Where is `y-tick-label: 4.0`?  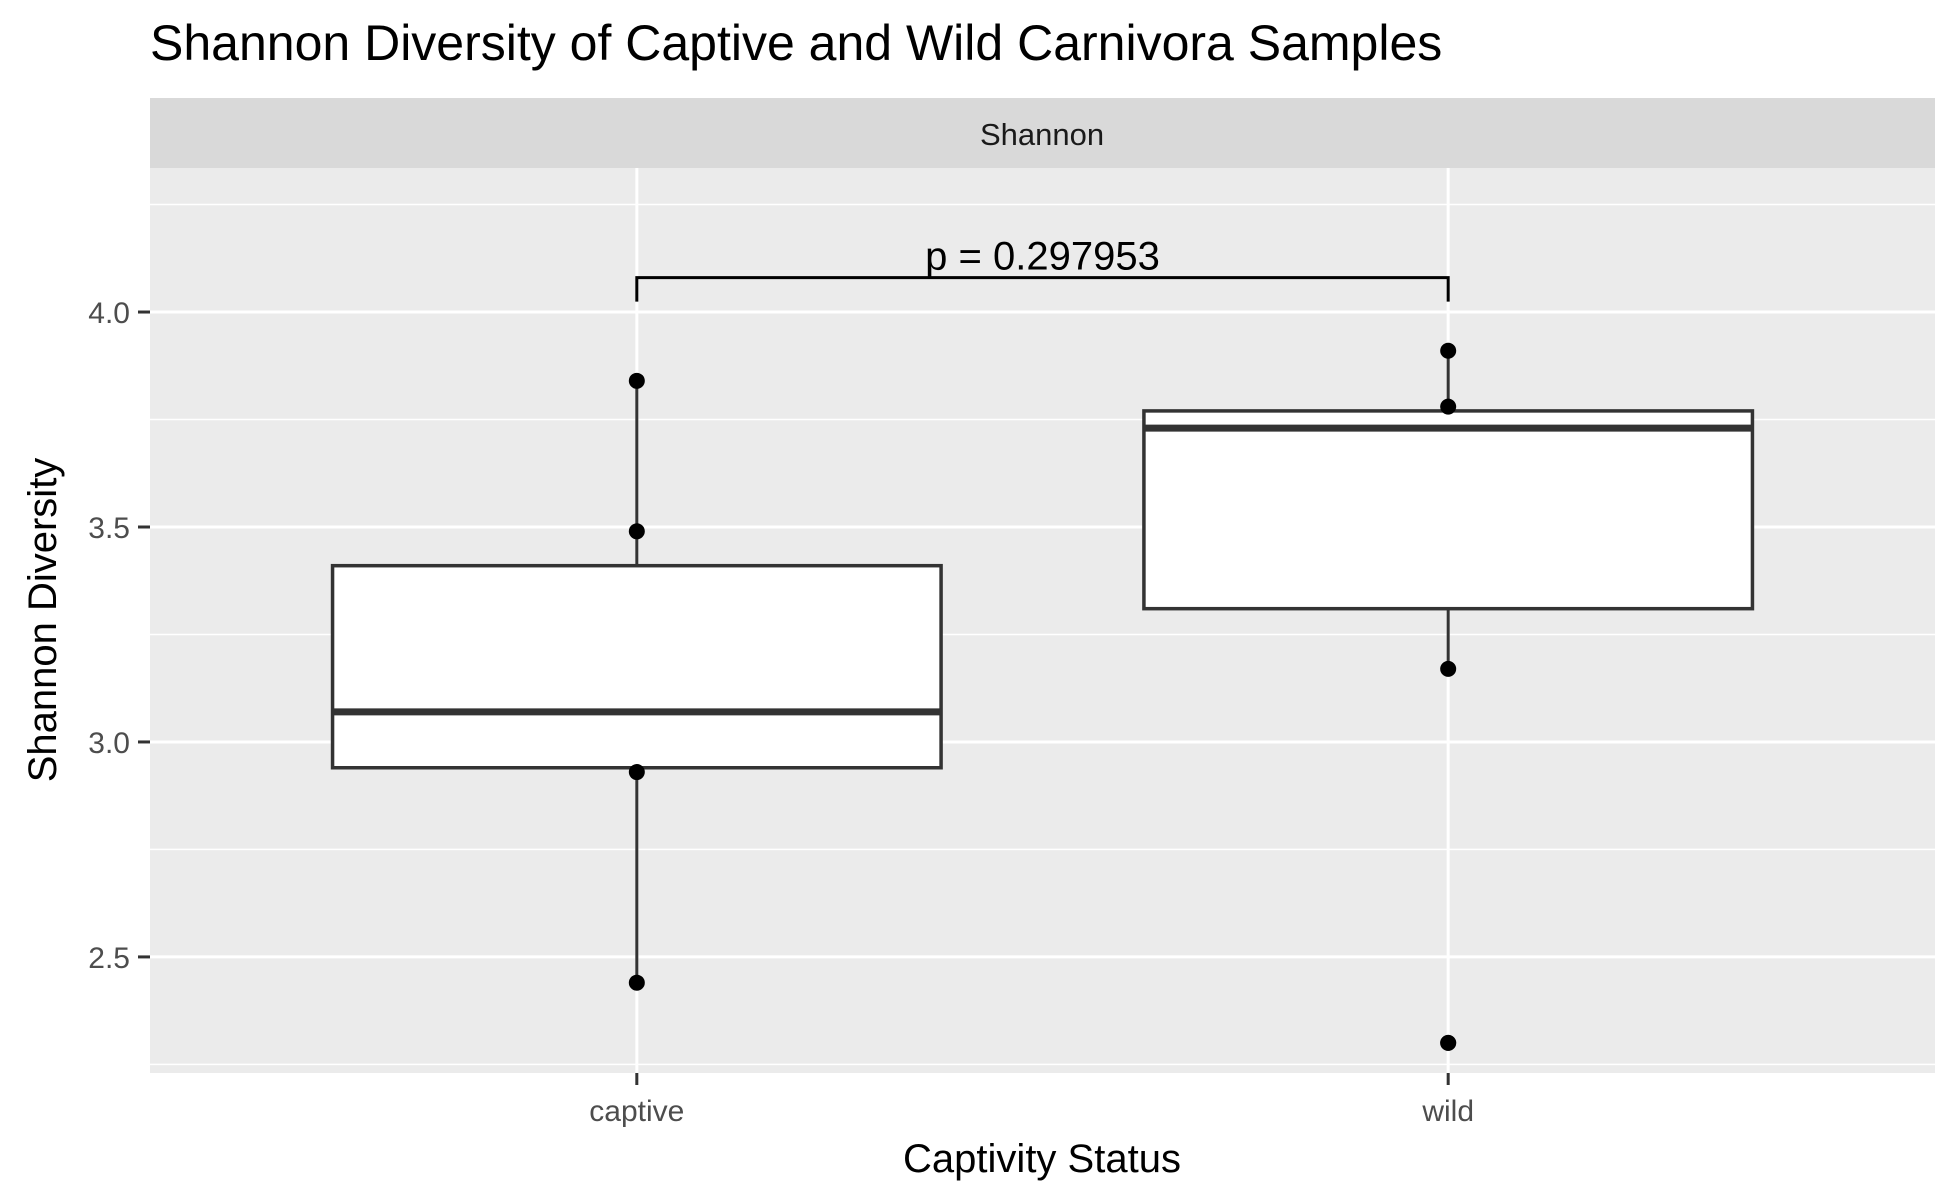 y-tick-label: 4.0 is located at coordinates (109, 313).